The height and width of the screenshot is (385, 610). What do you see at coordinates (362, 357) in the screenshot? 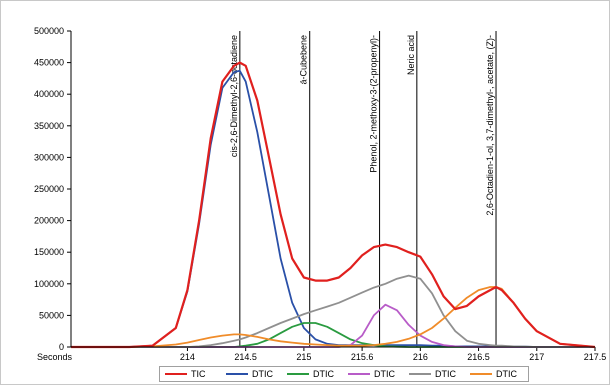
I see `x-tick-label: 215.6` at bounding box center [362, 357].